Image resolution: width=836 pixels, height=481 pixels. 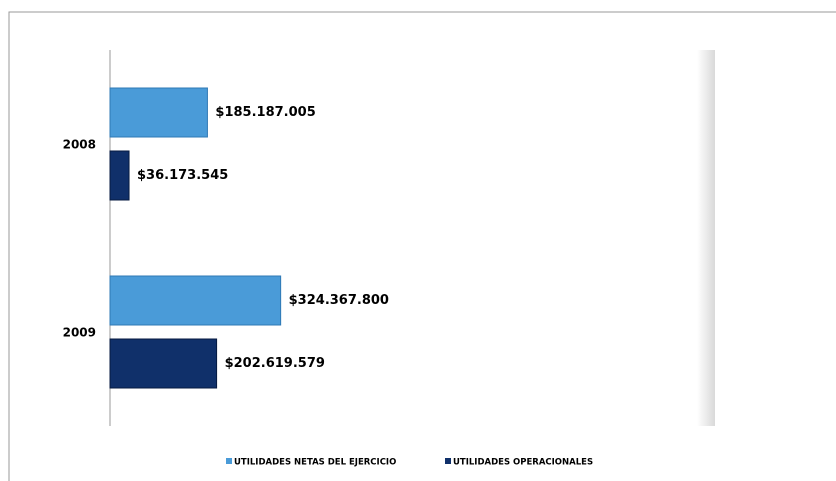 I want to click on y-tick-label: 2008, so click(x=79, y=145).